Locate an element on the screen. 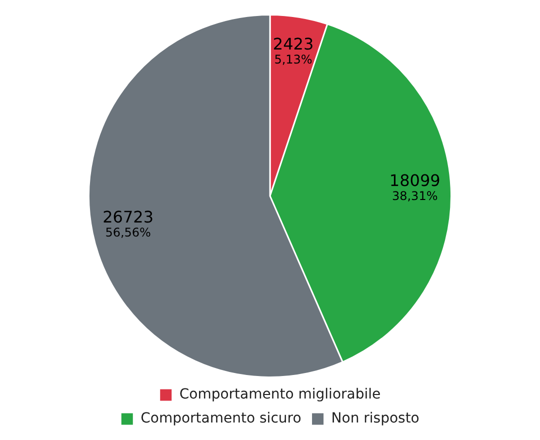 This screenshot has height=440, width=540. data-label: 2423 5,13% is located at coordinates (293, 50).